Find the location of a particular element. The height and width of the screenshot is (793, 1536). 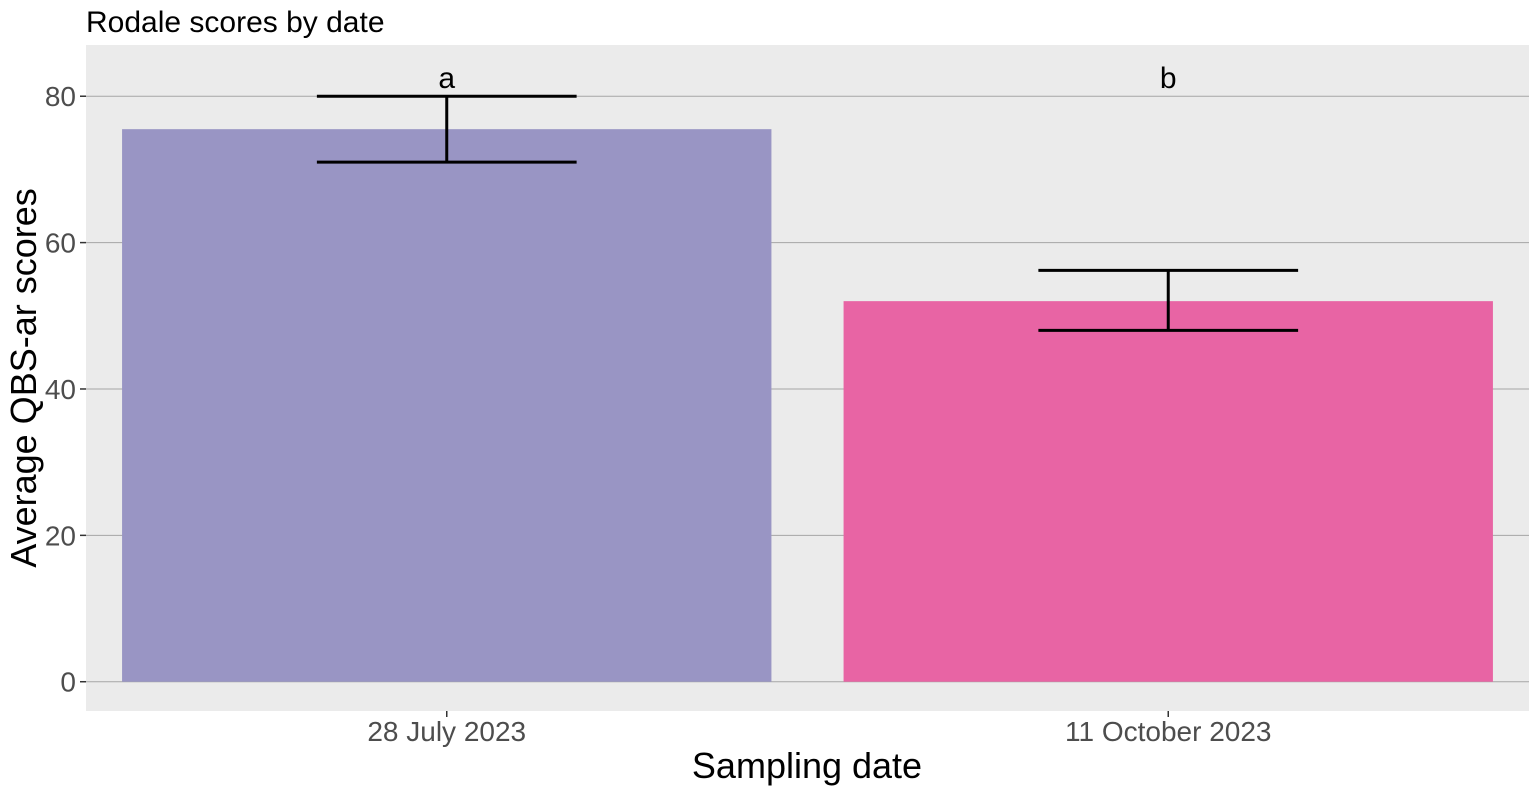

x-axis: 28 July 2023 11 October 2023 is located at coordinates (819, 729).